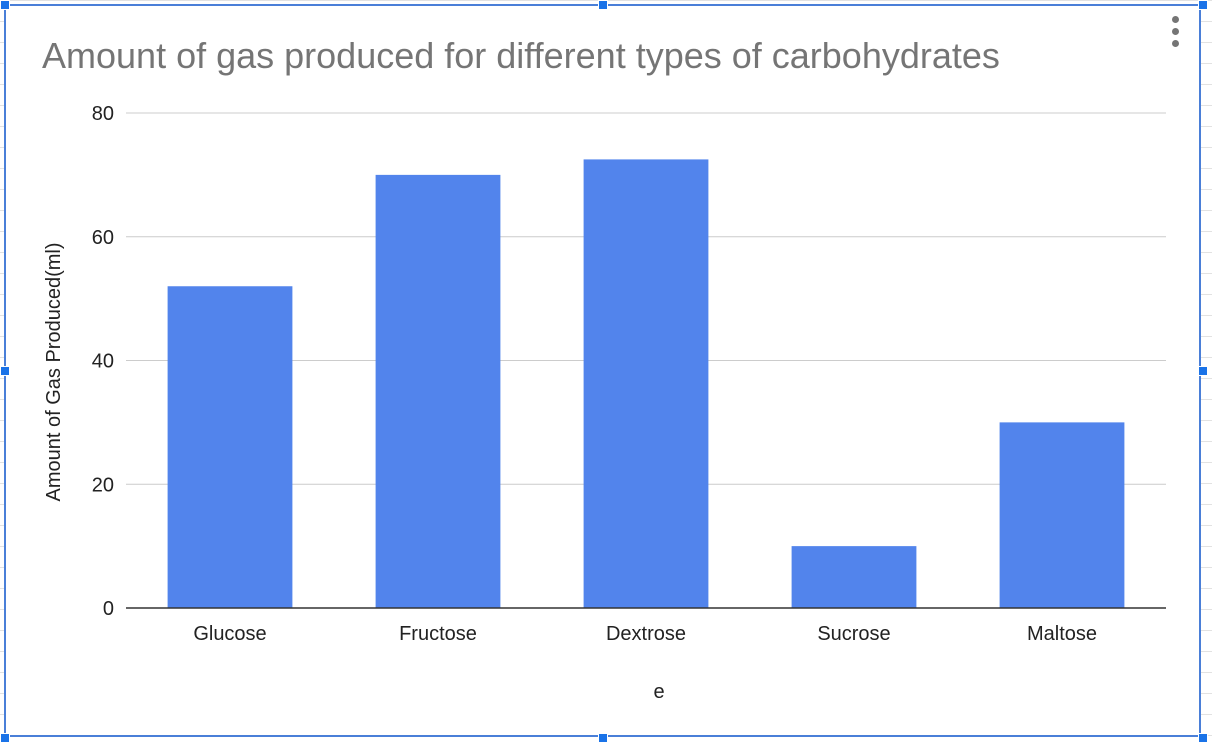 This screenshot has height=744, width=1212. I want to click on bar-dextrose, so click(646, 383).